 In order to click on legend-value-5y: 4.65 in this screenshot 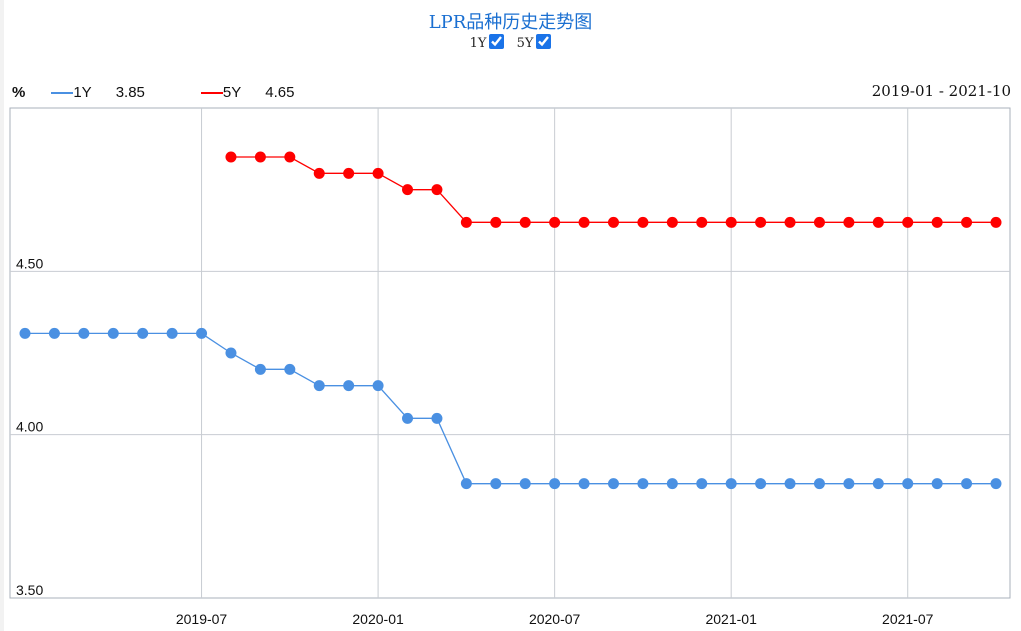, I will do `click(280, 92)`.